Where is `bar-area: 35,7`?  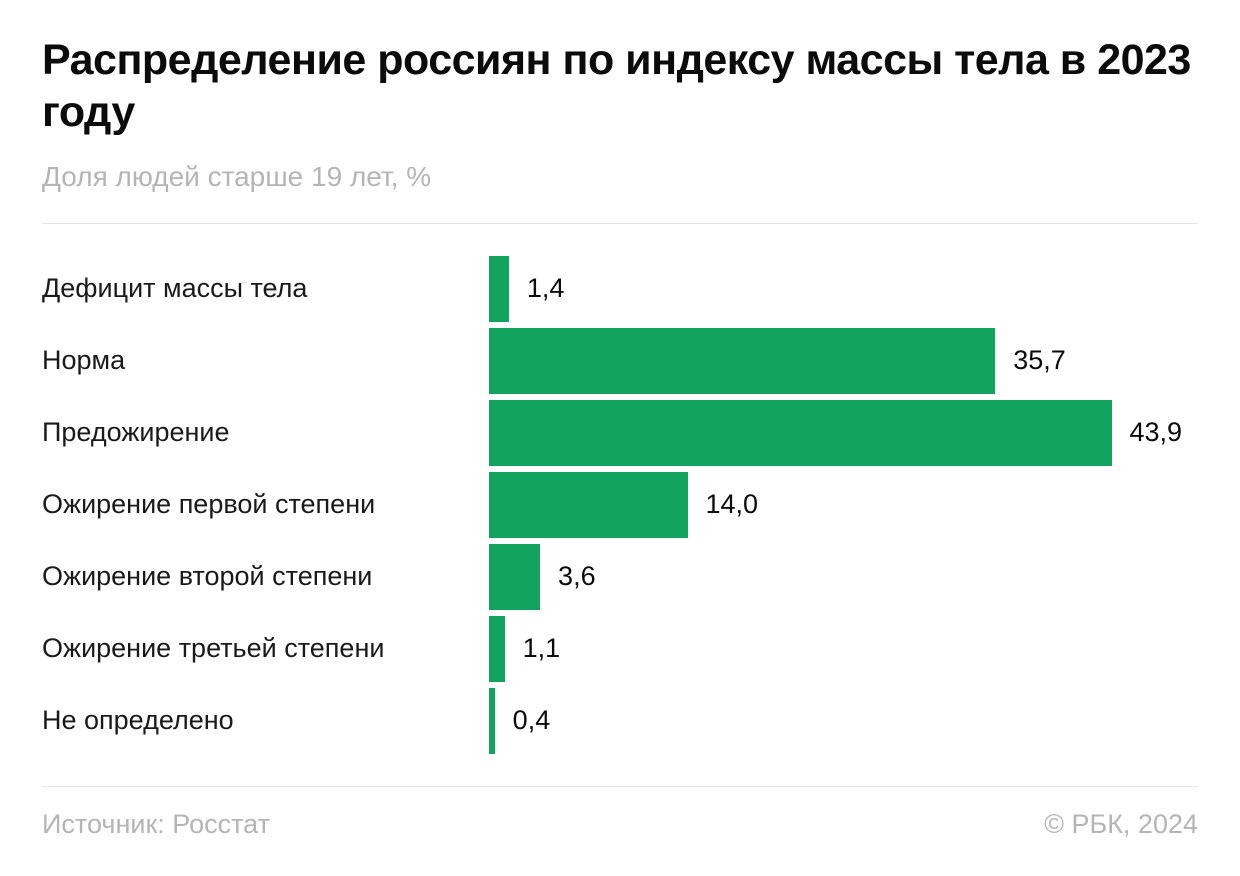 bar-area: 35,7 is located at coordinates (843, 360).